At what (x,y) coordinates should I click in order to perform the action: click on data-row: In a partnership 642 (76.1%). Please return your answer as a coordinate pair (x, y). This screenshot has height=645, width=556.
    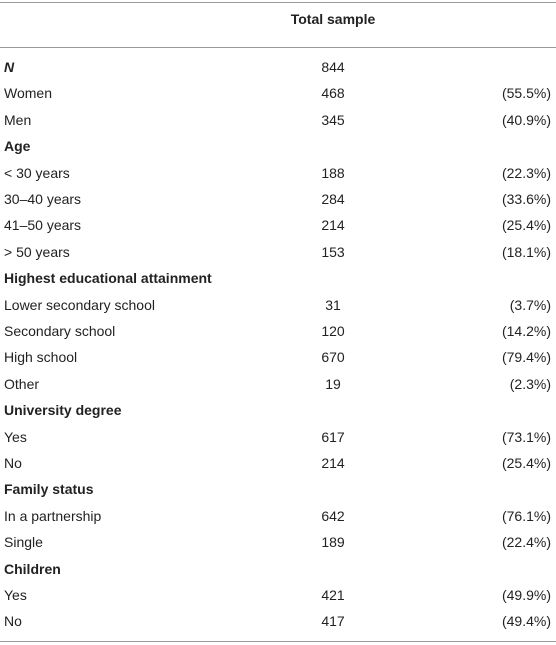
    Looking at the image, I should click on (278, 516).